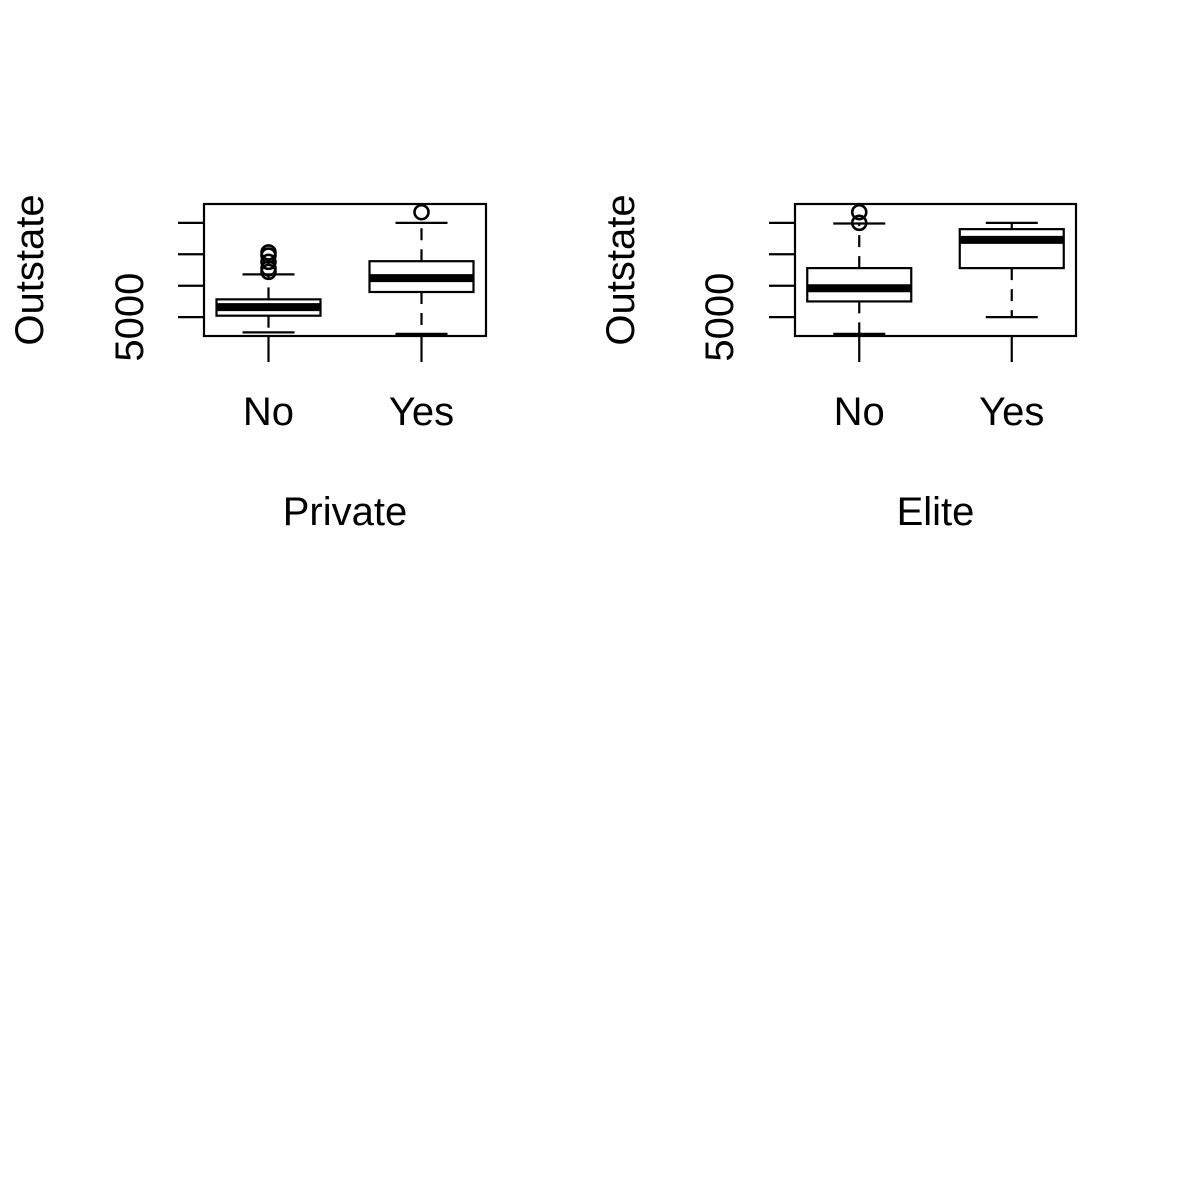  I want to click on iqr-box, so click(1011, 249).